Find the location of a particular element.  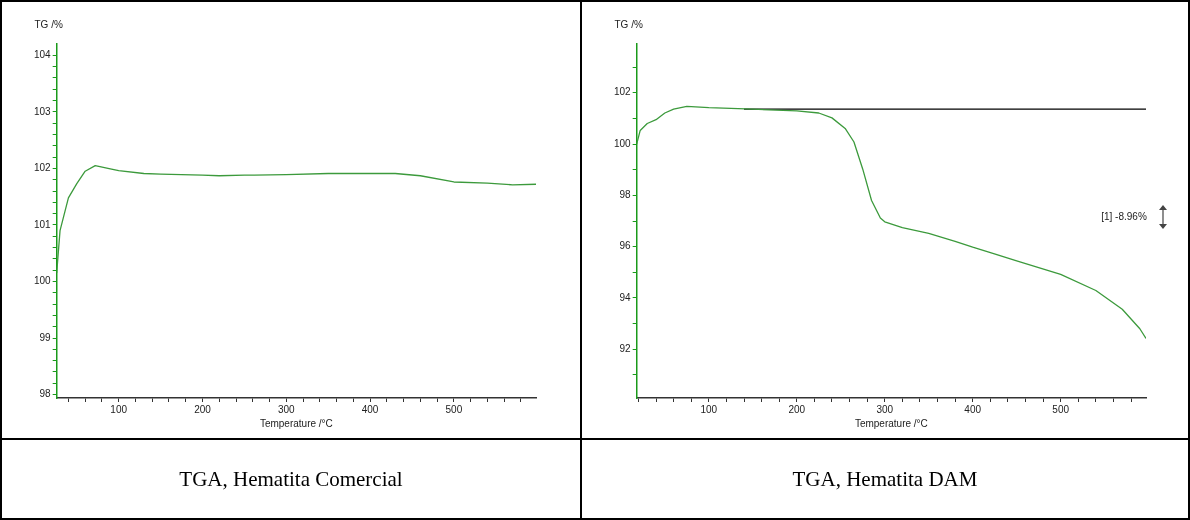

y-tick-label: 103 is located at coordinates (43, 111).